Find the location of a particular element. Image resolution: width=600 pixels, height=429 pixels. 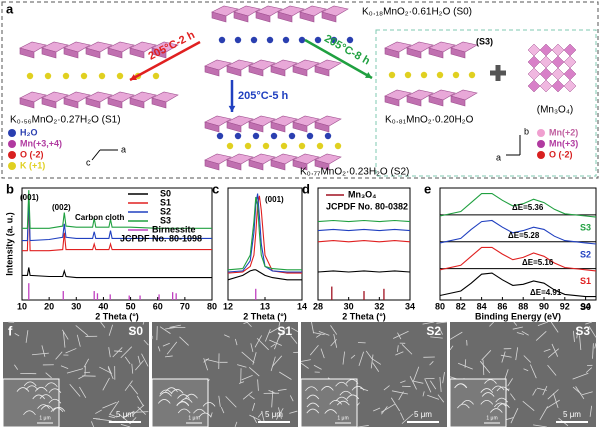

s3-frame is located at coordinates (486, 103).